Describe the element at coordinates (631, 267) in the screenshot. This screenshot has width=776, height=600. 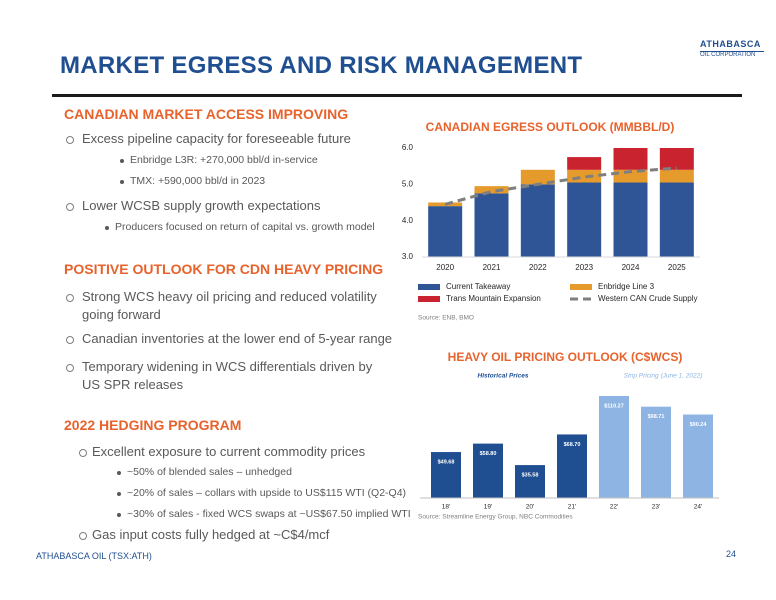
I see `x-tick-label: 2024` at that location.